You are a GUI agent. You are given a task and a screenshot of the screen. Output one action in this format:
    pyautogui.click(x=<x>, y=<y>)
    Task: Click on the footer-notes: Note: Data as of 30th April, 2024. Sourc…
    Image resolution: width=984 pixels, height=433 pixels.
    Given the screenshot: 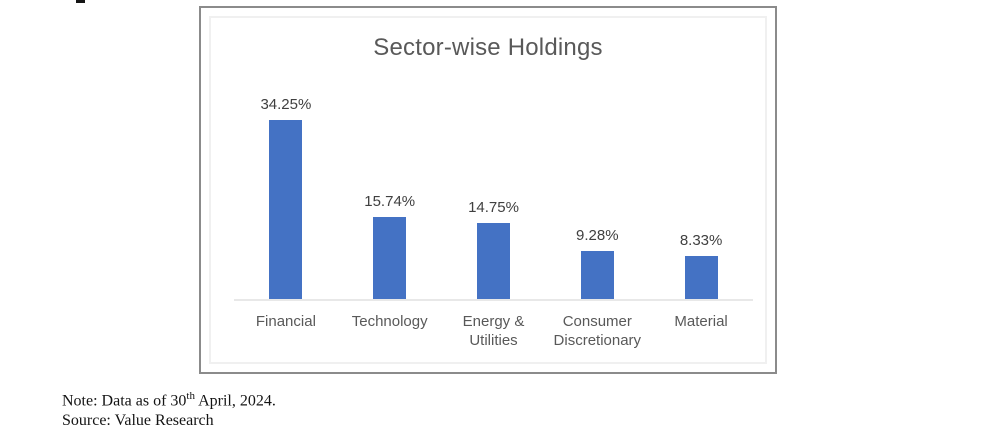 What is the action you would take?
    pyautogui.click(x=169, y=408)
    